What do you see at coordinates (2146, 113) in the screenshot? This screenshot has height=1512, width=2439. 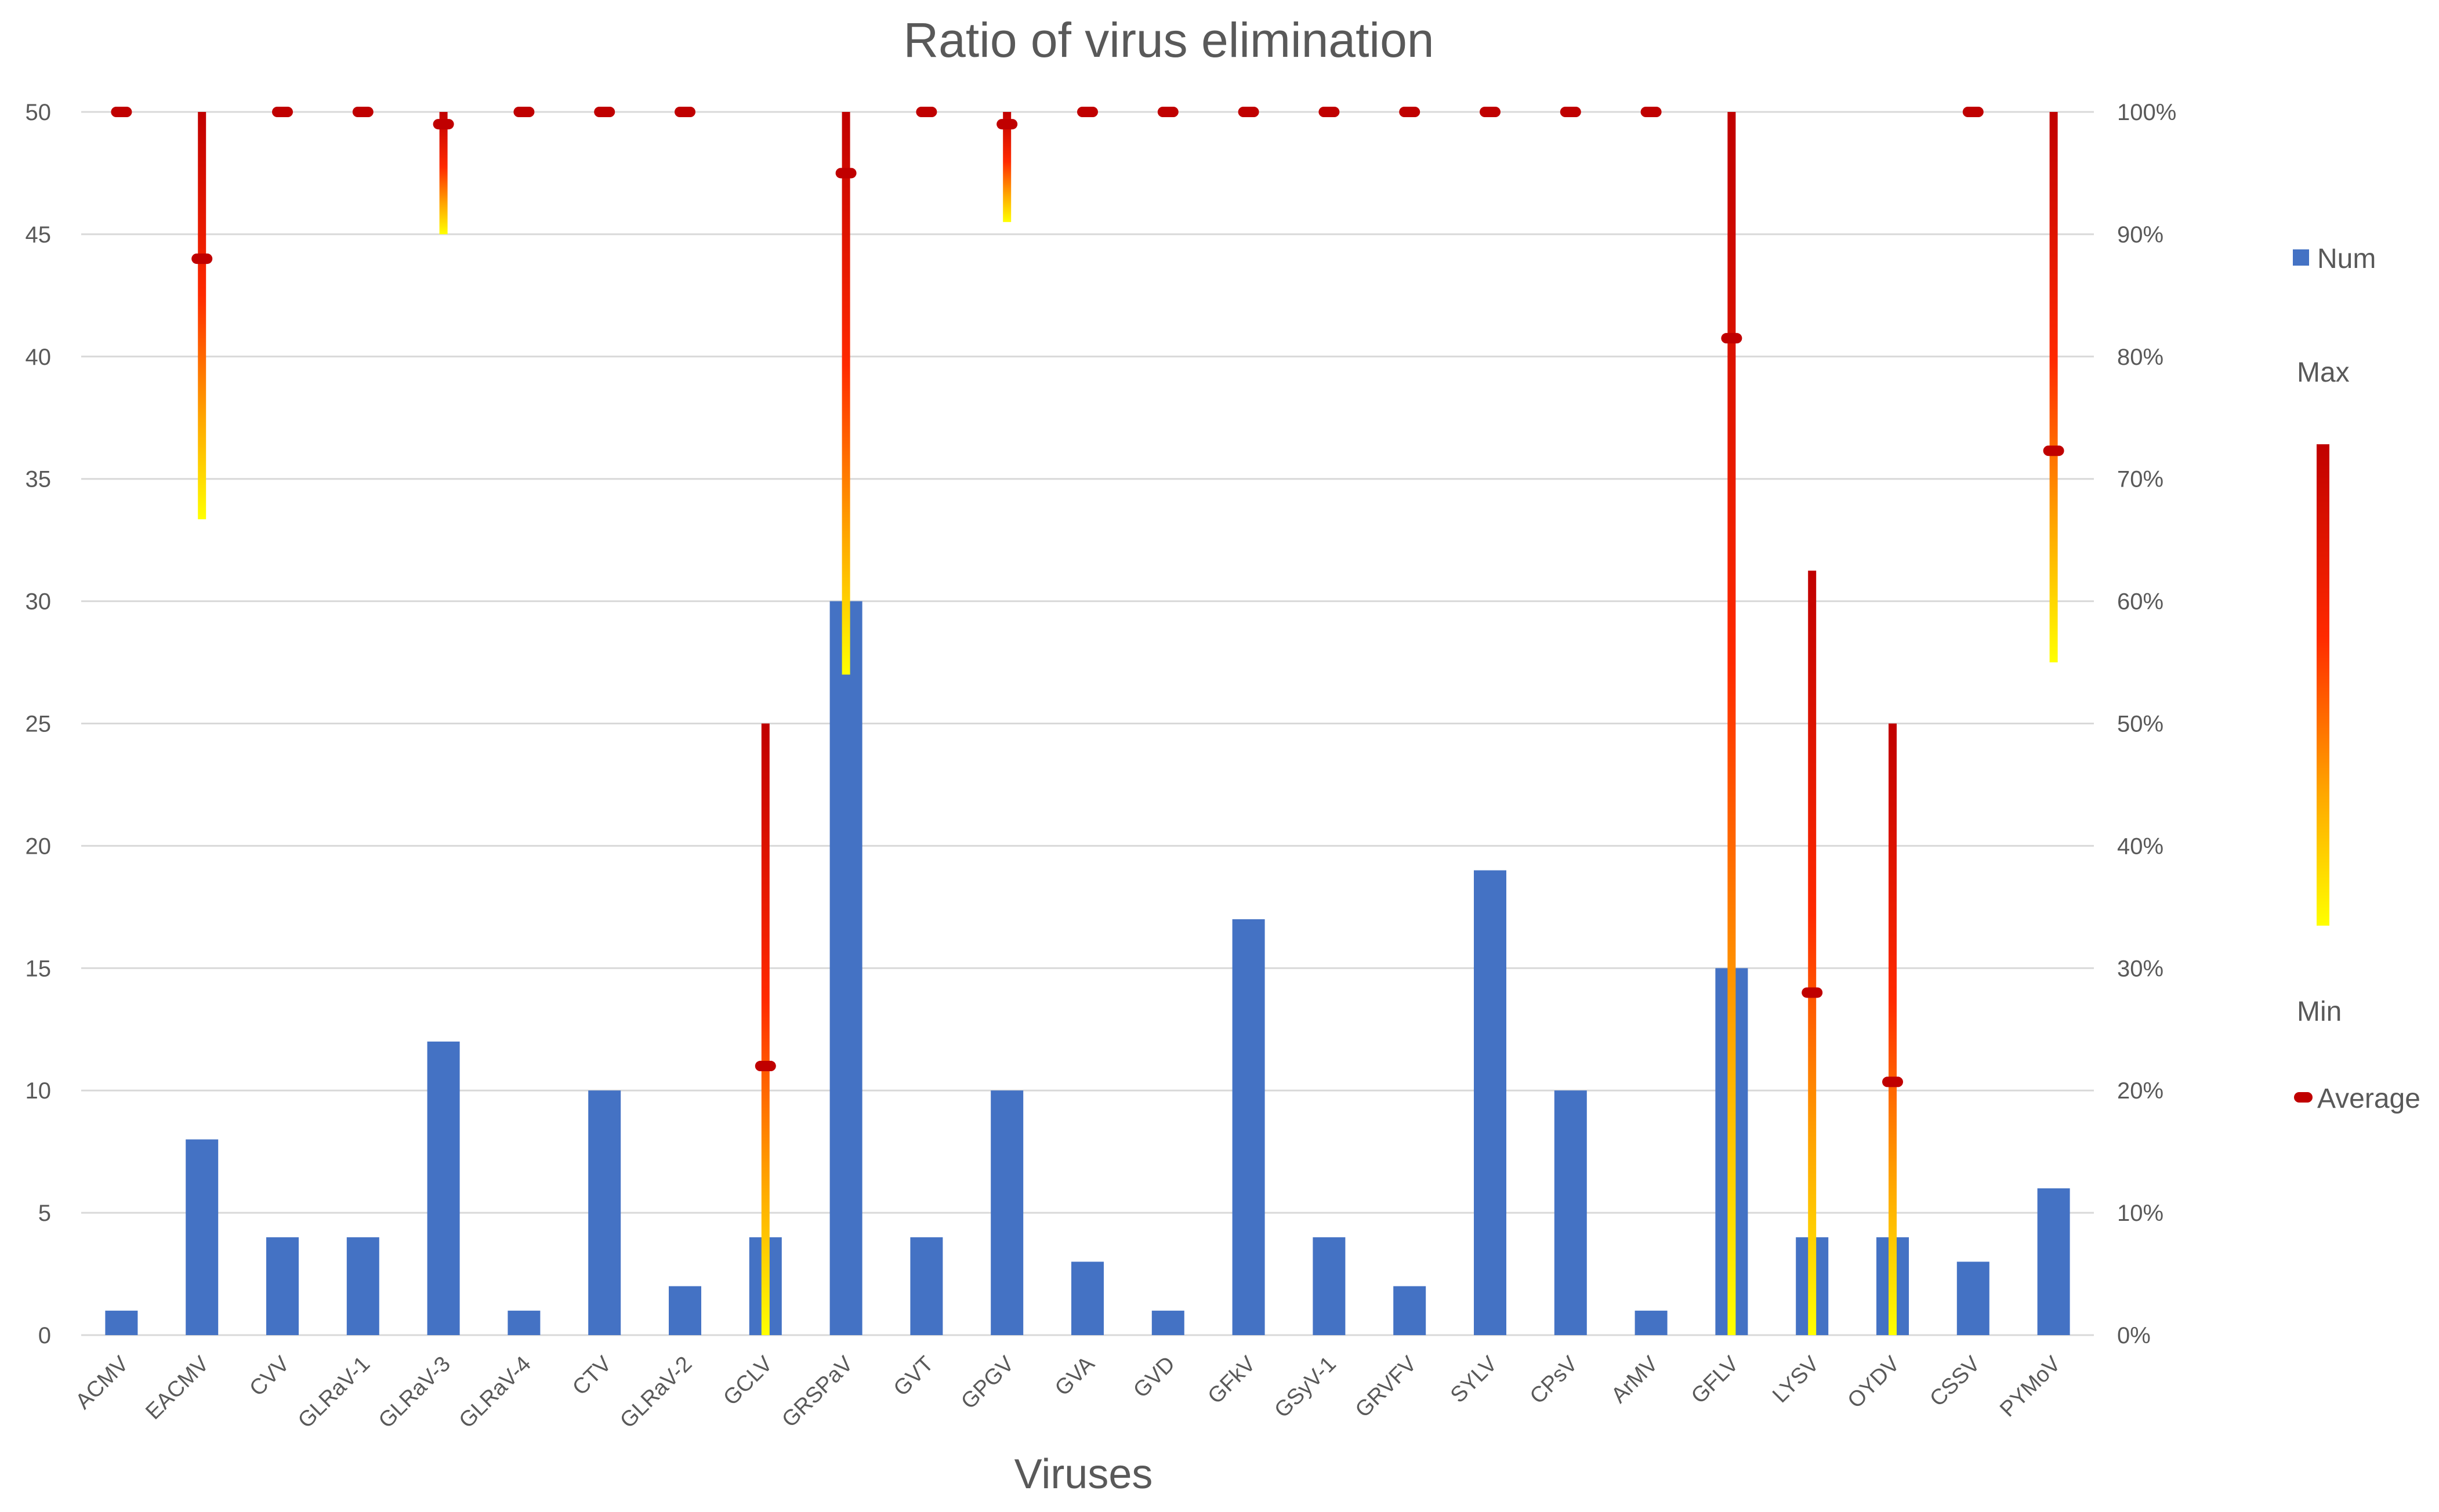 I see `y2-tick-label: 100%` at bounding box center [2146, 113].